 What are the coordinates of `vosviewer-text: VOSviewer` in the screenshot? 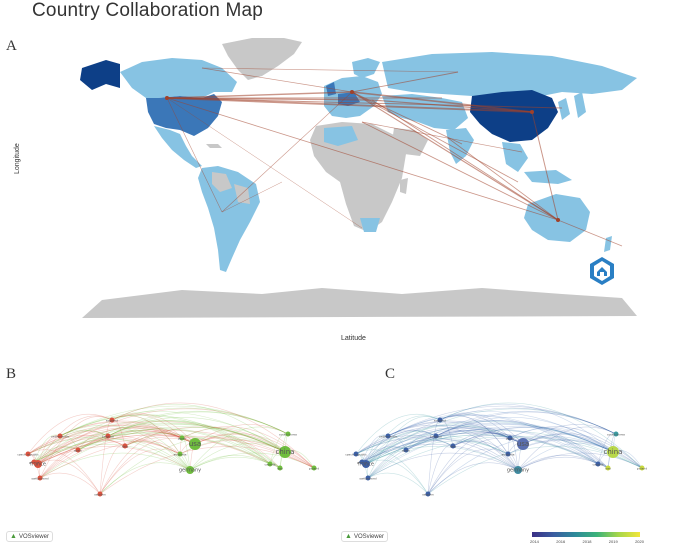 It's located at (368, 536).